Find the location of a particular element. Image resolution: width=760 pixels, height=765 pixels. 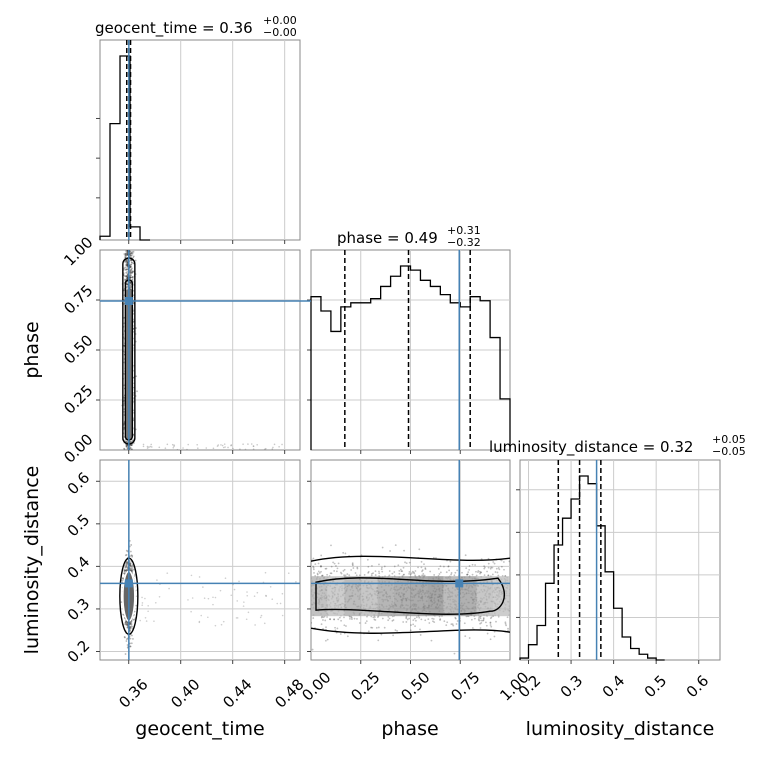

x-tick-labels-geocent-time: 0.36 0.40 0.44 0.48 is located at coordinates (211, 693).